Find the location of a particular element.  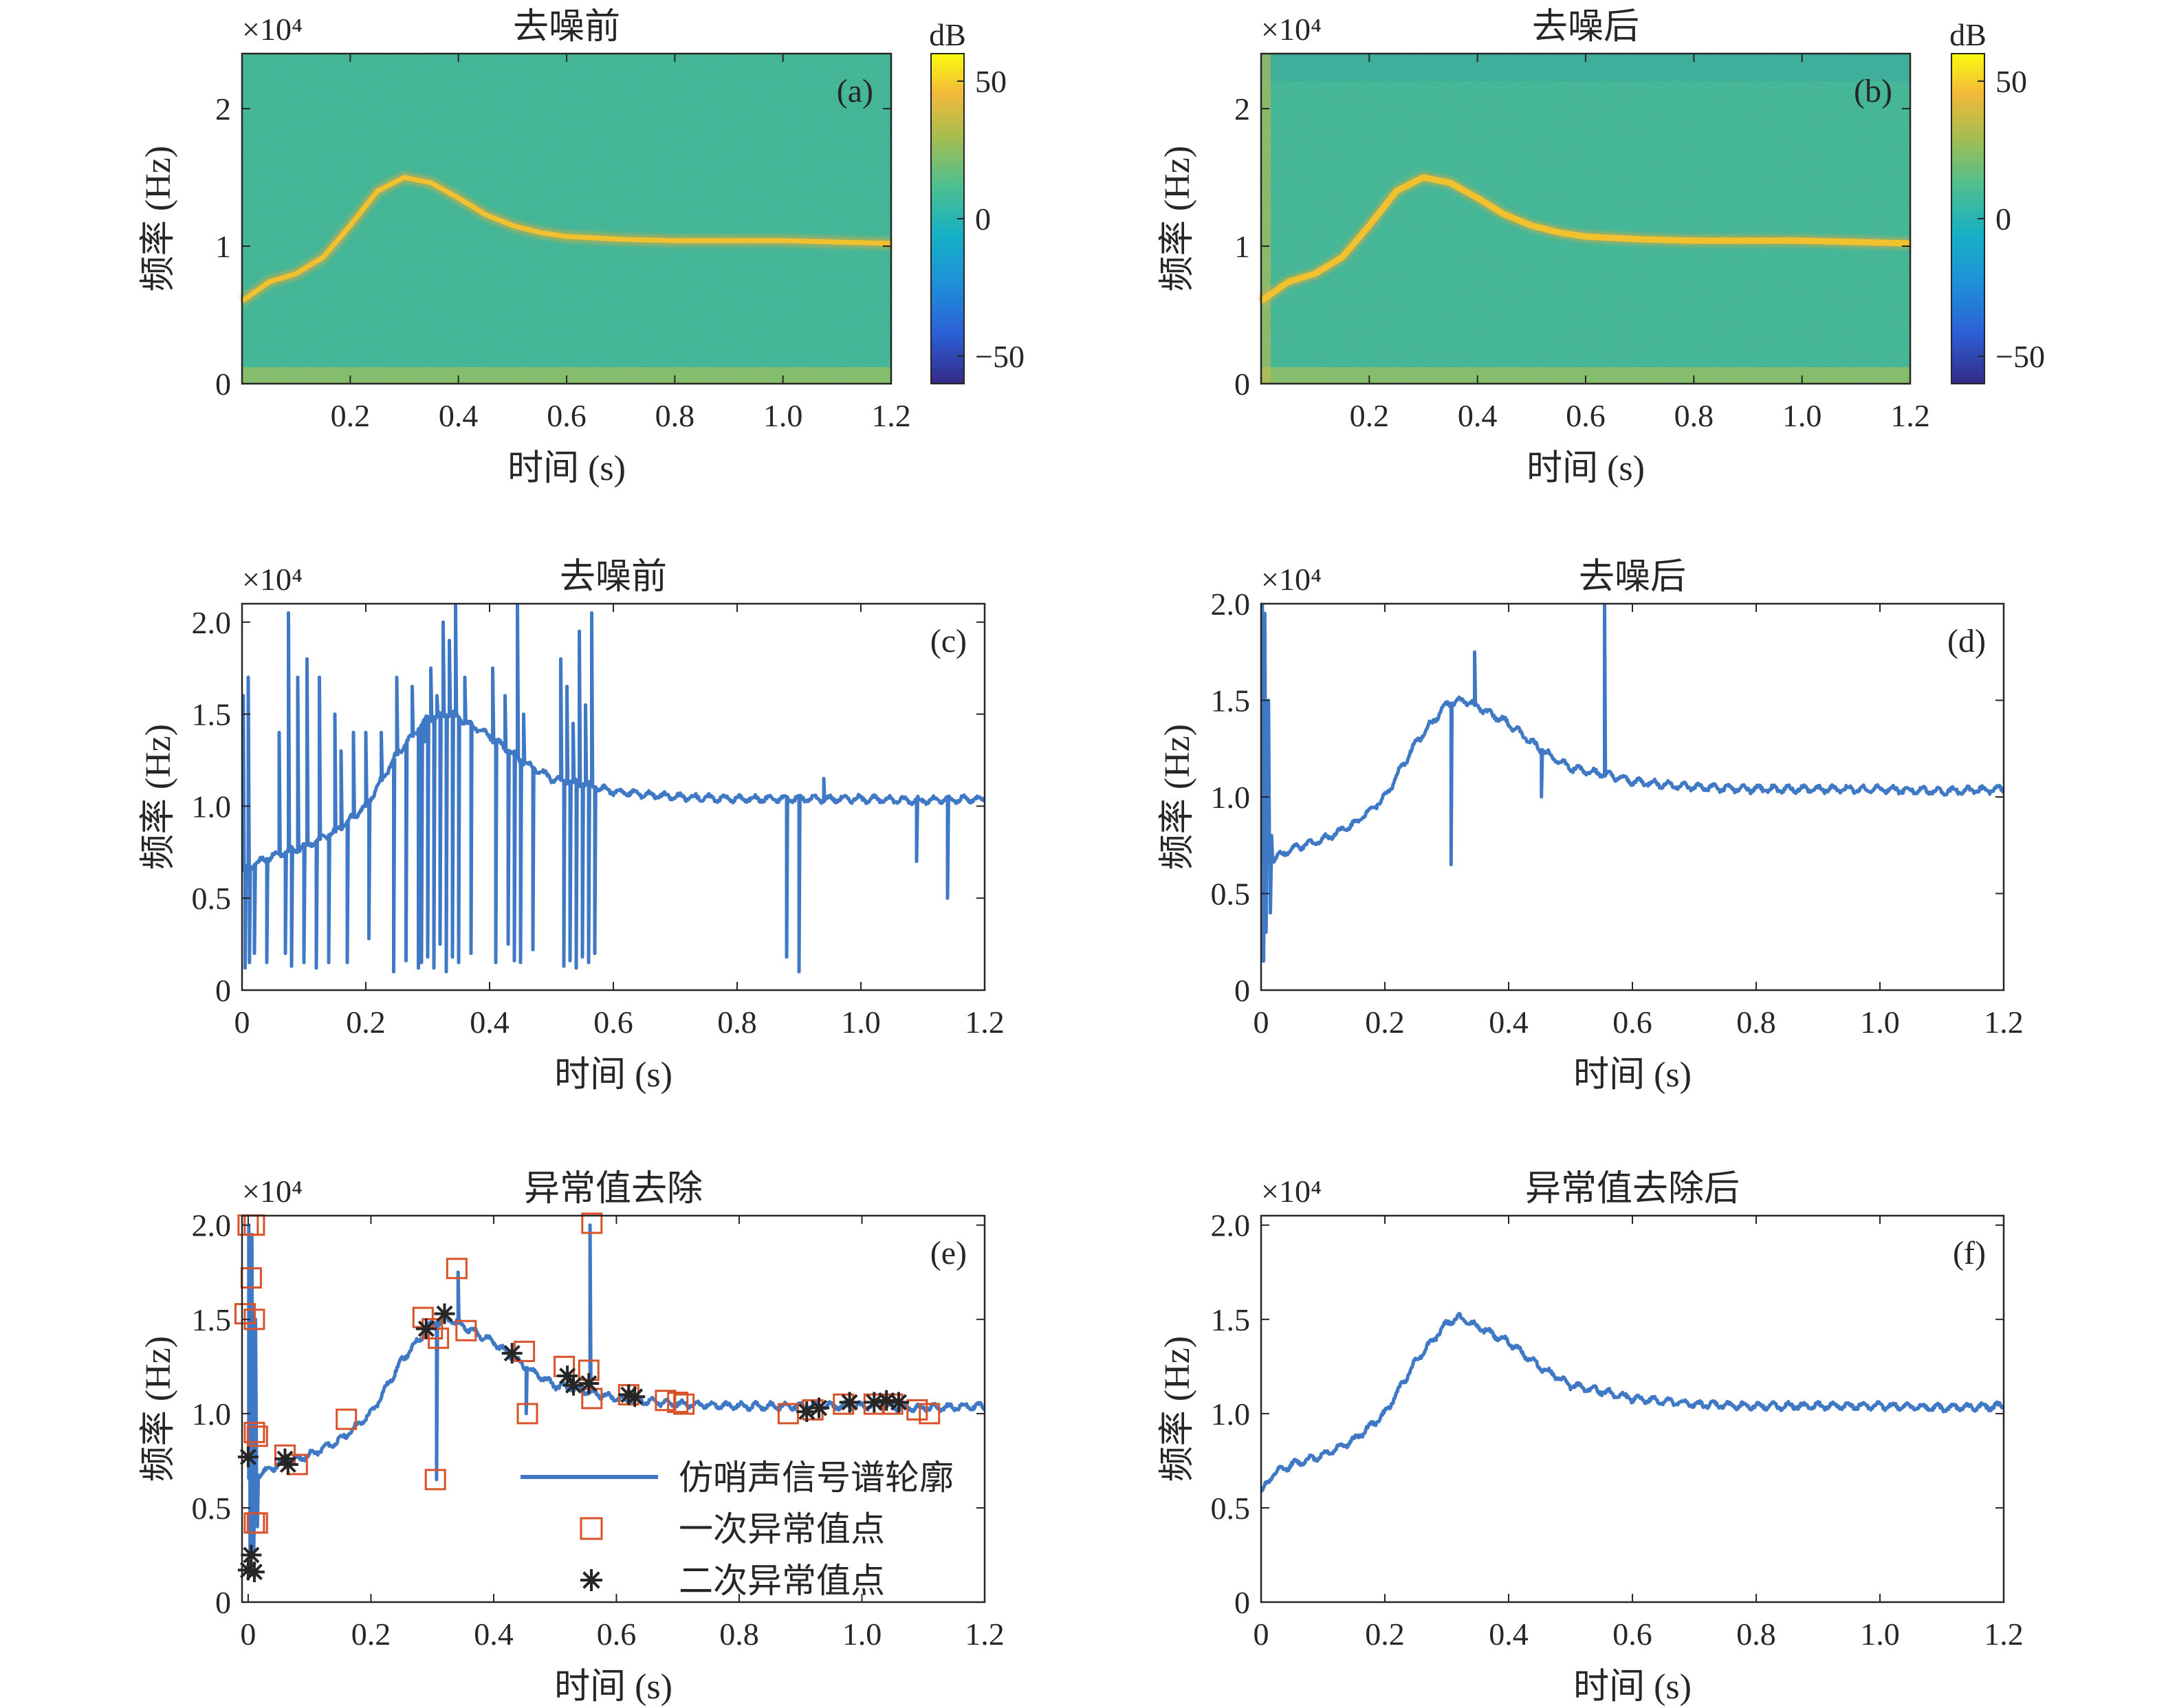

plot-area is located at coordinates (1632, 797).